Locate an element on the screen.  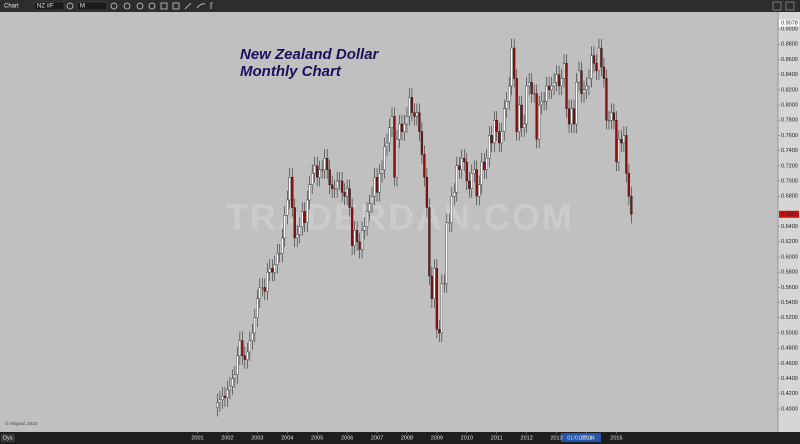
x-tick-label: 2011 is located at coordinates (497, 438).